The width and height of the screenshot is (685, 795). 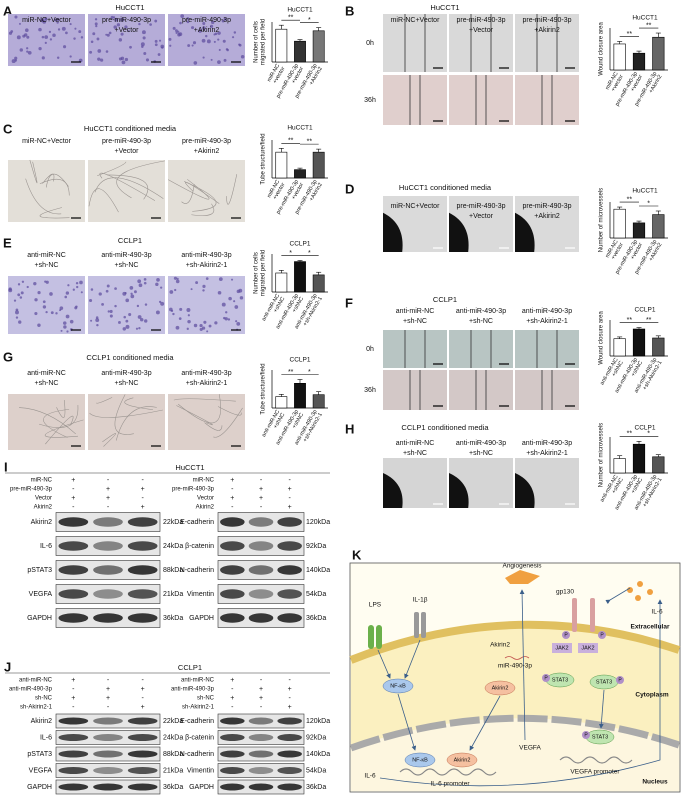 What do you see at coordinates (357, 554) in the screenshot?
I see `panel-label: K` at bounding box center [357, 554].